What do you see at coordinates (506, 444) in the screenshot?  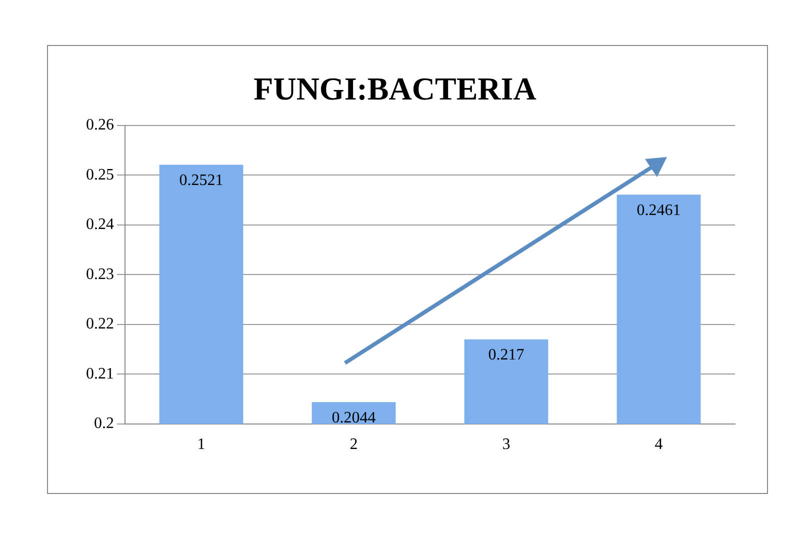 I see `x-tick-label: 3` at bounding box center [506, 444].